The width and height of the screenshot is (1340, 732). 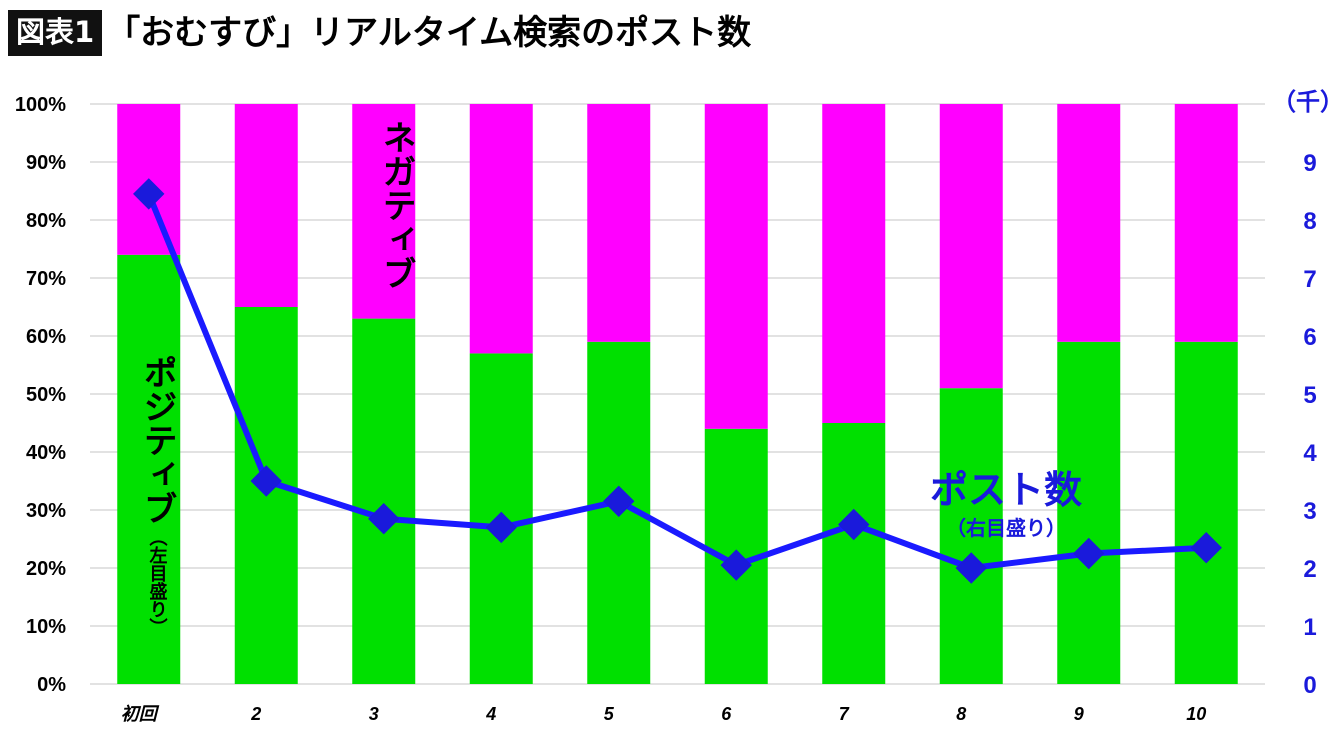 I want to click on y2-tick-label: 4, so click(x=1310, y=453).